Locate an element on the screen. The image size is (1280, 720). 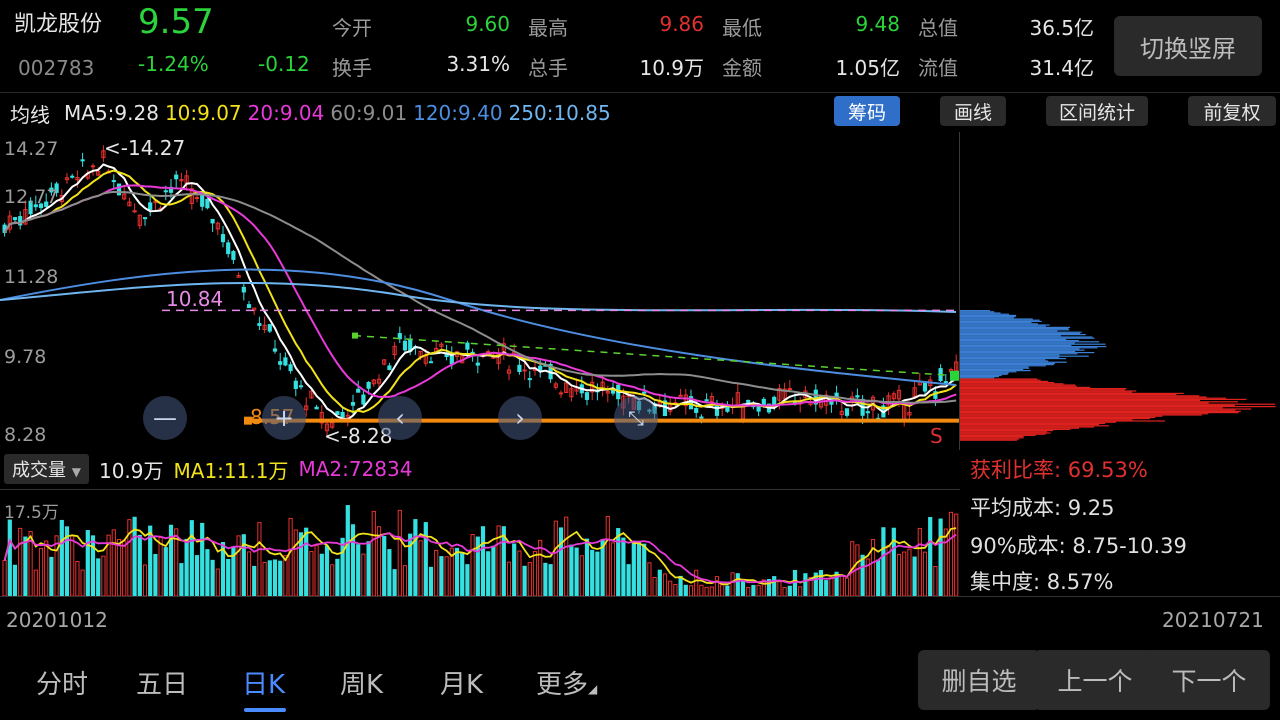
minus-icon: — is located at coordinates (165, 418).